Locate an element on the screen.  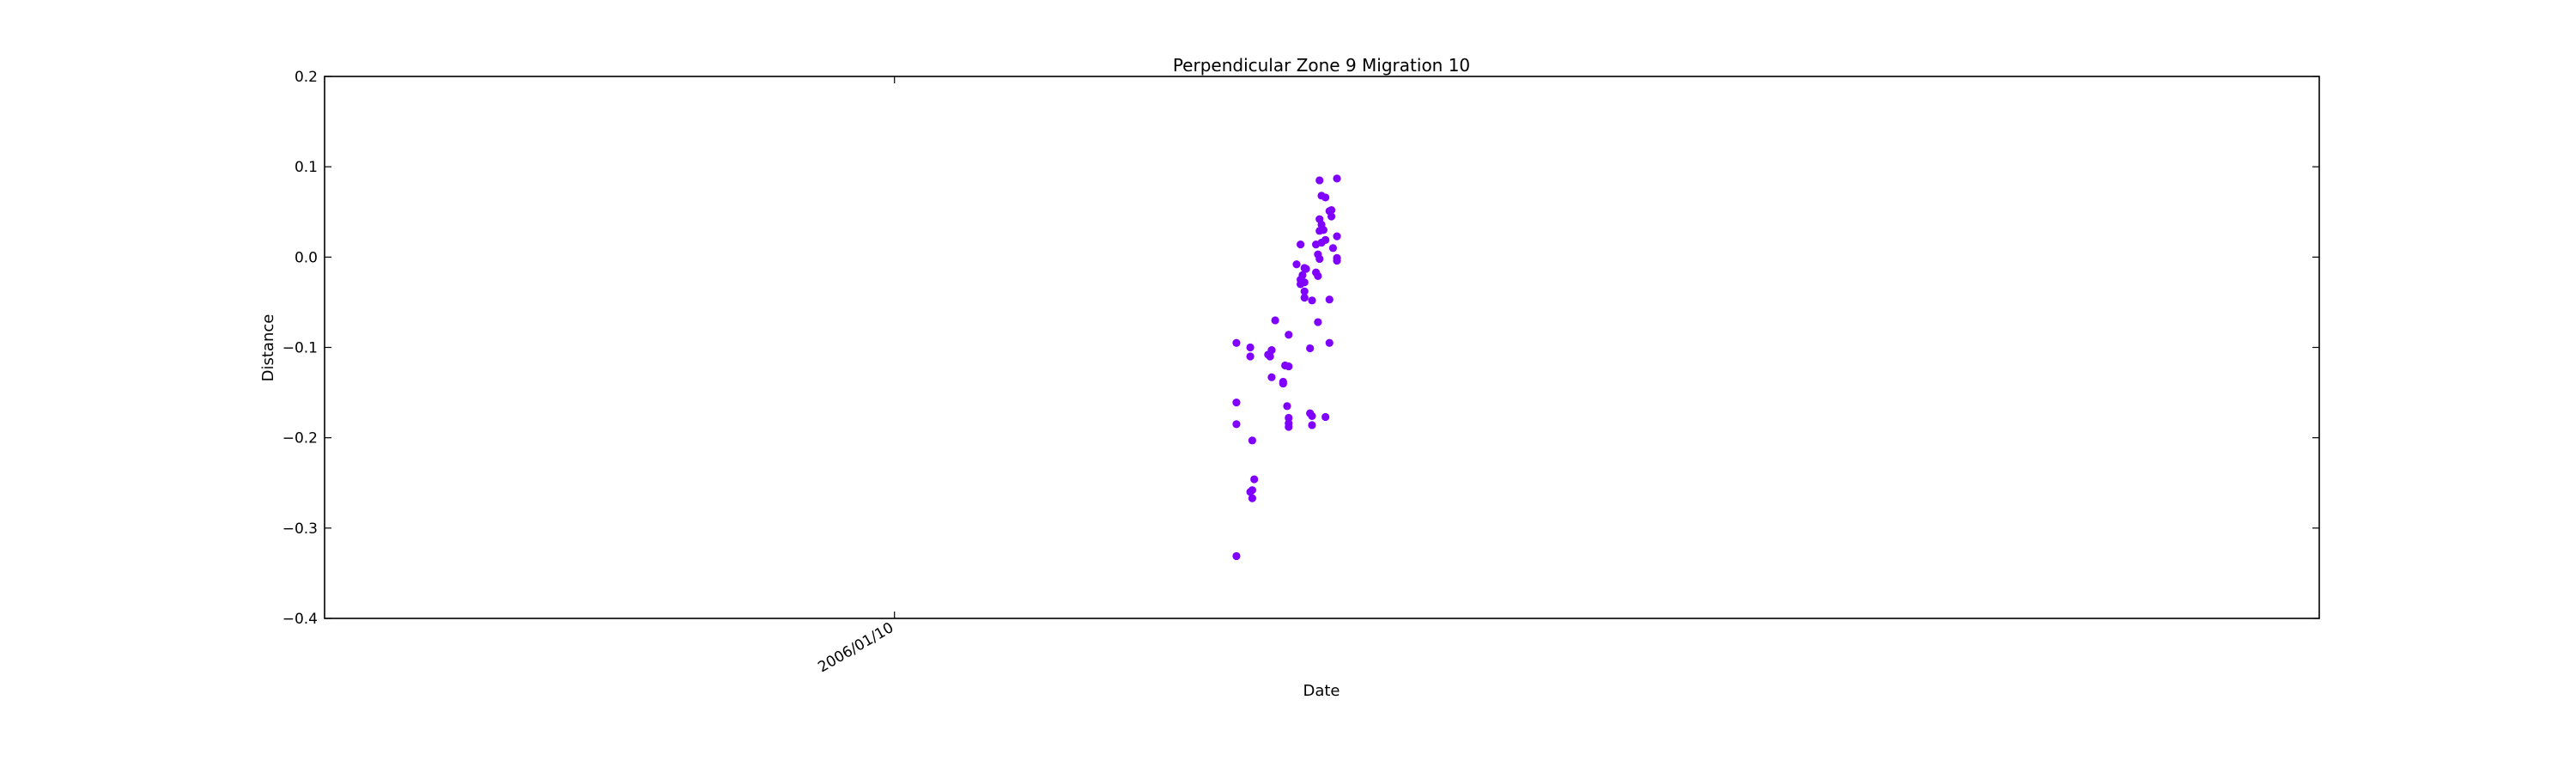
y-axis-label: Distance is located at coordinates (268, 348).